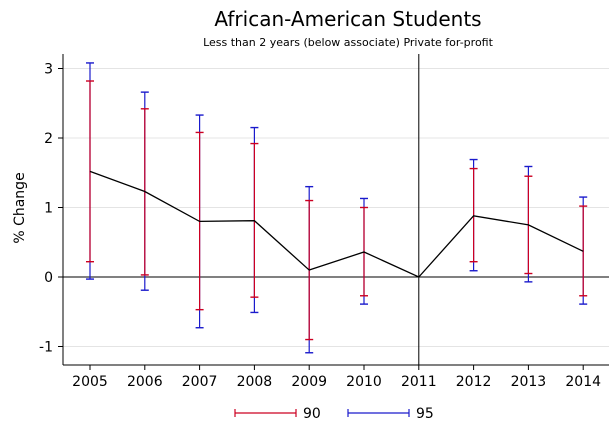  Describe the element at coordinates (583, 382) in the screenshot. I see `x-tick-label: 2014` at that location.